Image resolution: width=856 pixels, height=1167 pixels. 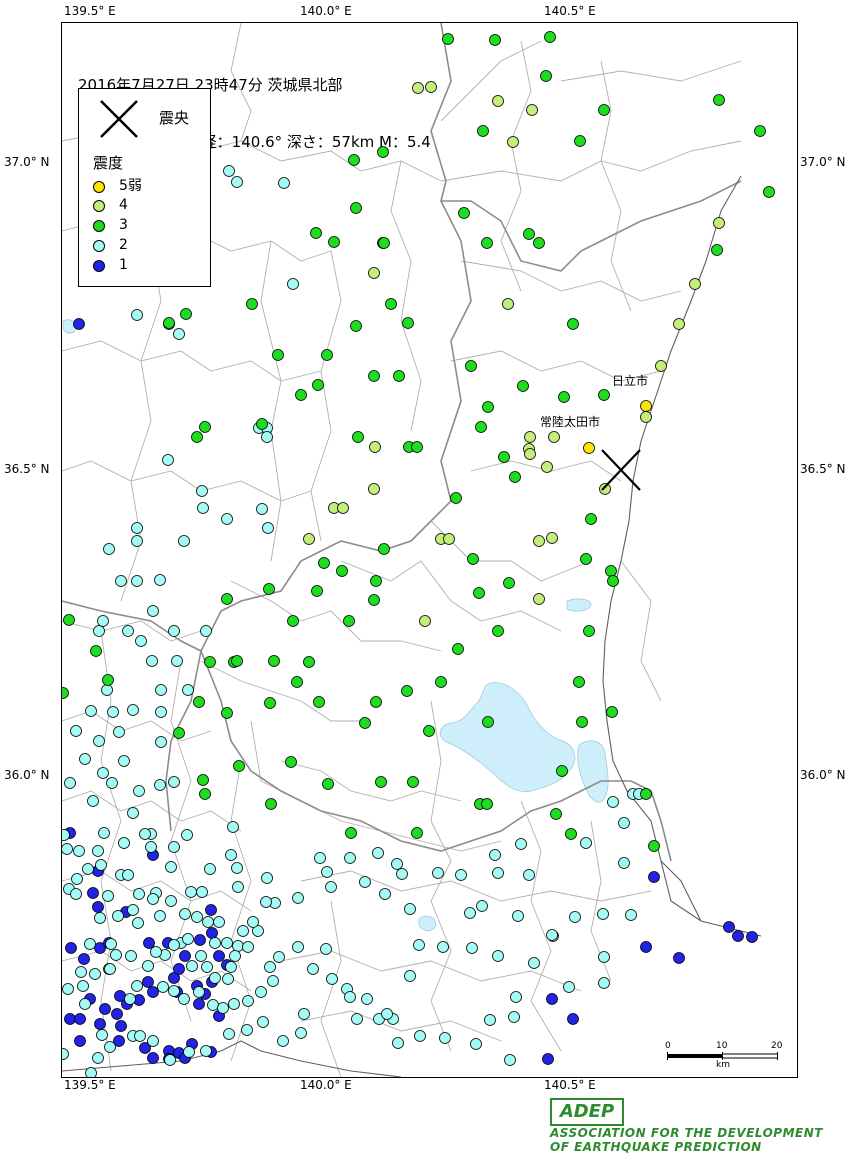 What do you see at coordinates (686, 1133) in the screenshot?
I see `adep-logo-line1: ASSOCIATION FOR THE DEVELOPMENT` at bounding box center [686, 1133].